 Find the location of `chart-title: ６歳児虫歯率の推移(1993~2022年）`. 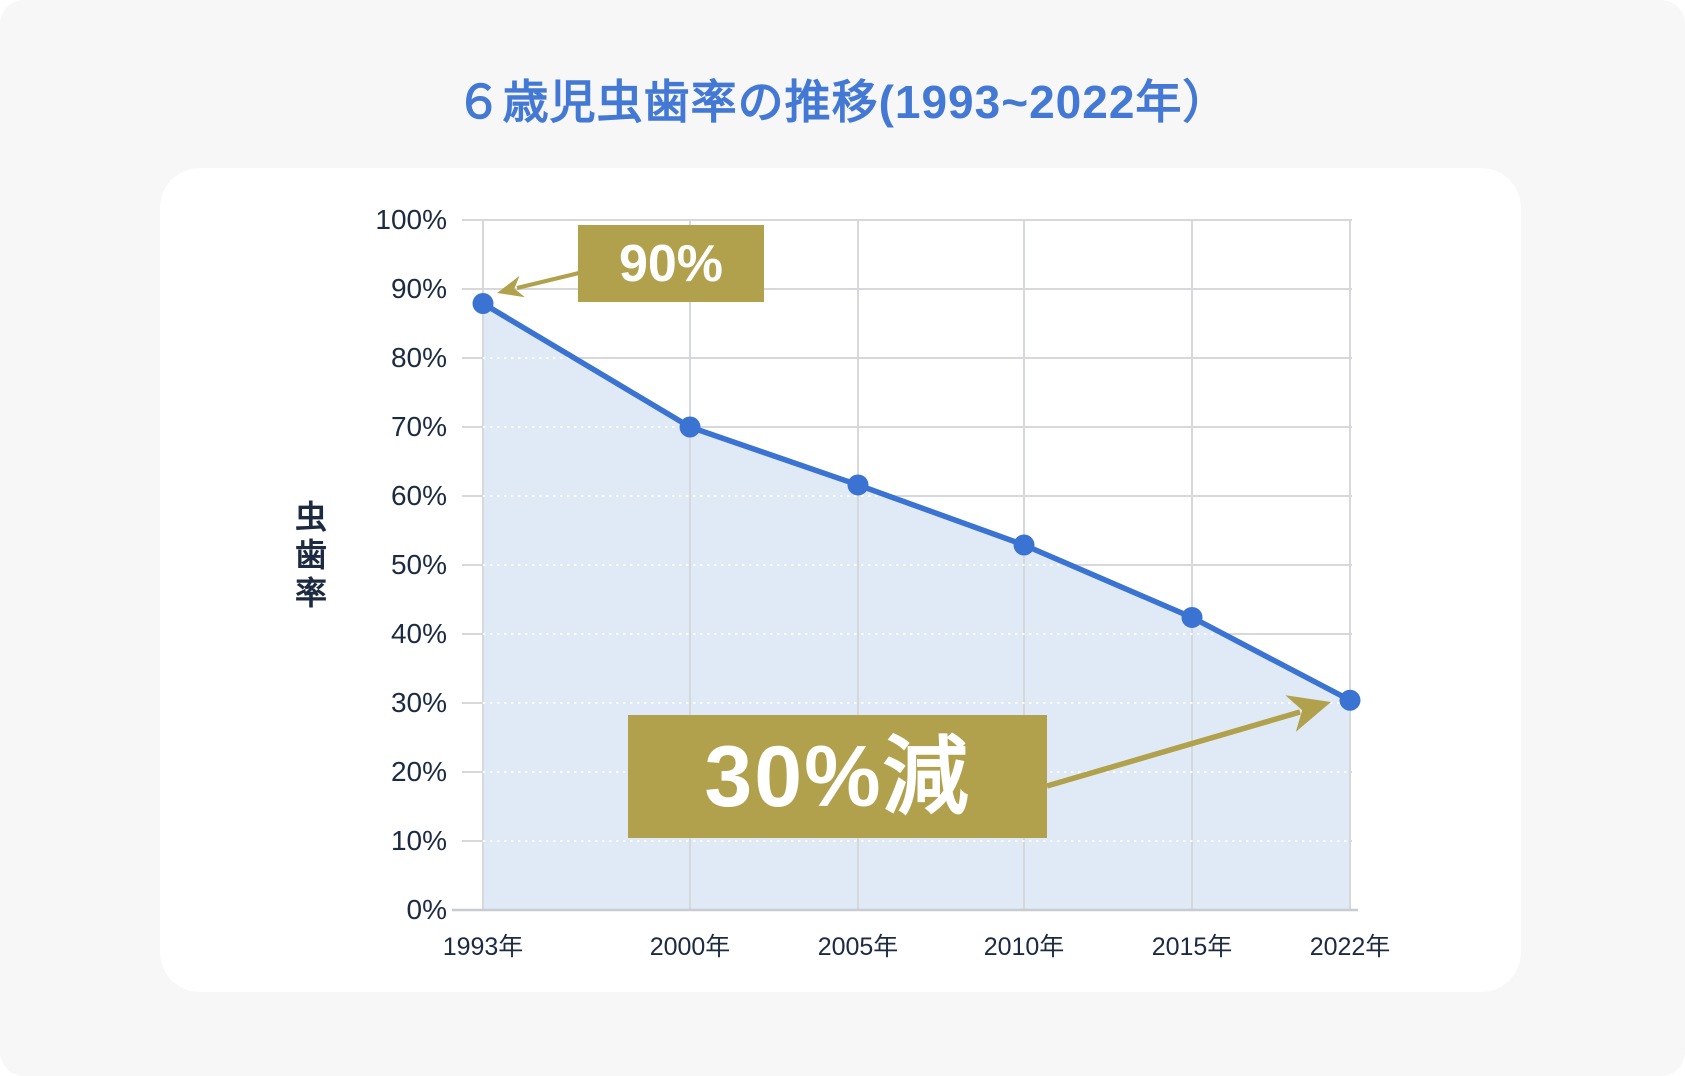

chart-title: ６歳児虫歯率の推移(1993~2022年） is located at coordinates (842, 102).